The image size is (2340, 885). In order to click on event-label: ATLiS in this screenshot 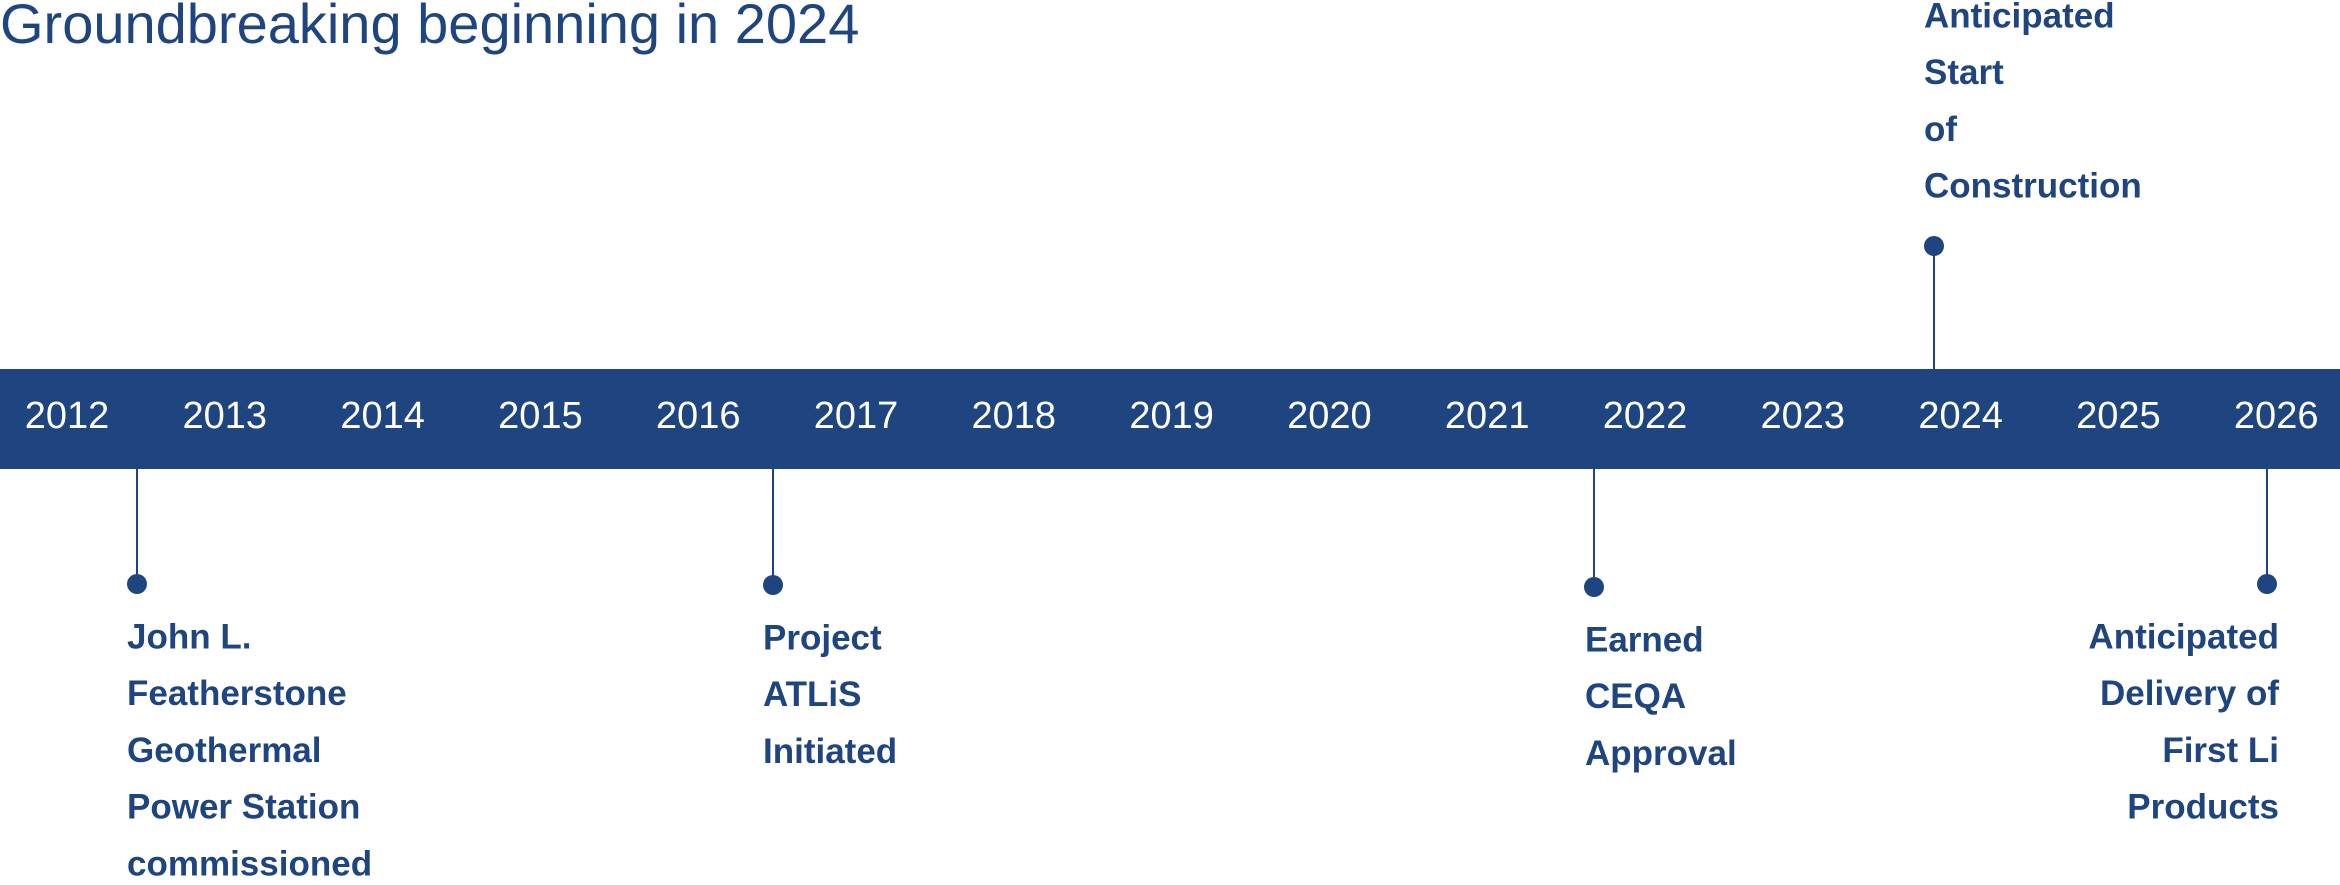, I will do `click(812, 694)`.